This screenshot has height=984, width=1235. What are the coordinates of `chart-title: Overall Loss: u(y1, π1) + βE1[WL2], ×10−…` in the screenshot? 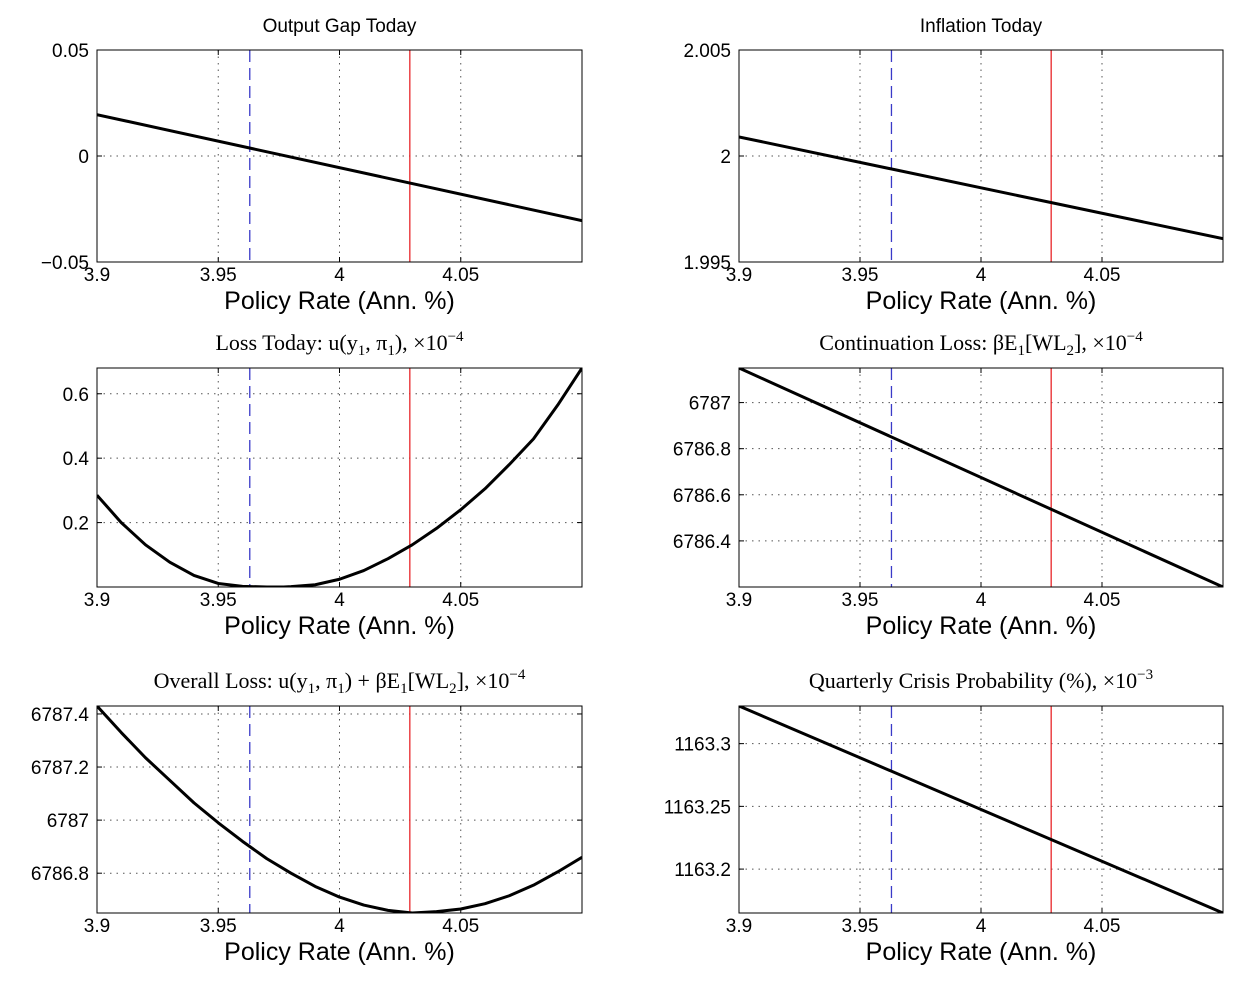 It's located at (340, 682).